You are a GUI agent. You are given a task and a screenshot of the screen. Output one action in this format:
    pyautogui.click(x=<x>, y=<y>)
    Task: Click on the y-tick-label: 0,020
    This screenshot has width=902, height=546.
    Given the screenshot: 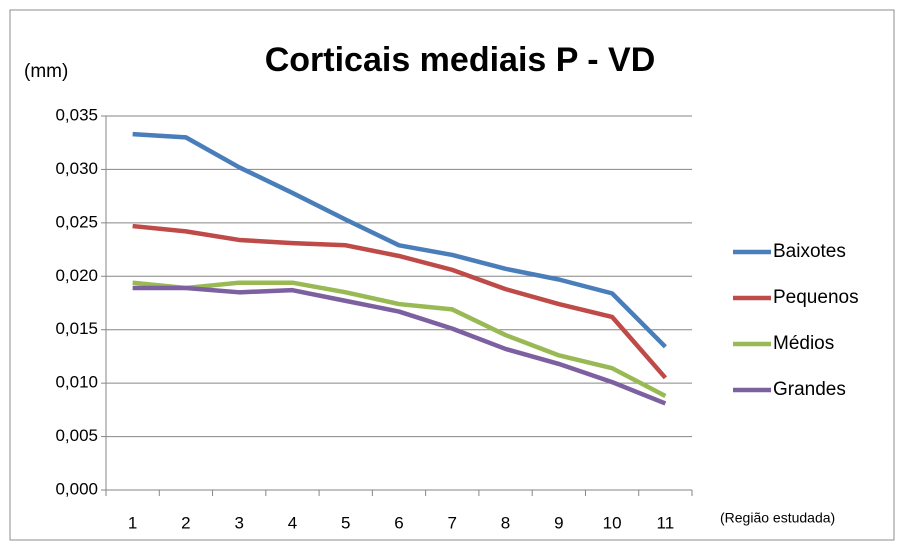 What is the action you would take?
    pyautogui.click(x=76, y=275)
    